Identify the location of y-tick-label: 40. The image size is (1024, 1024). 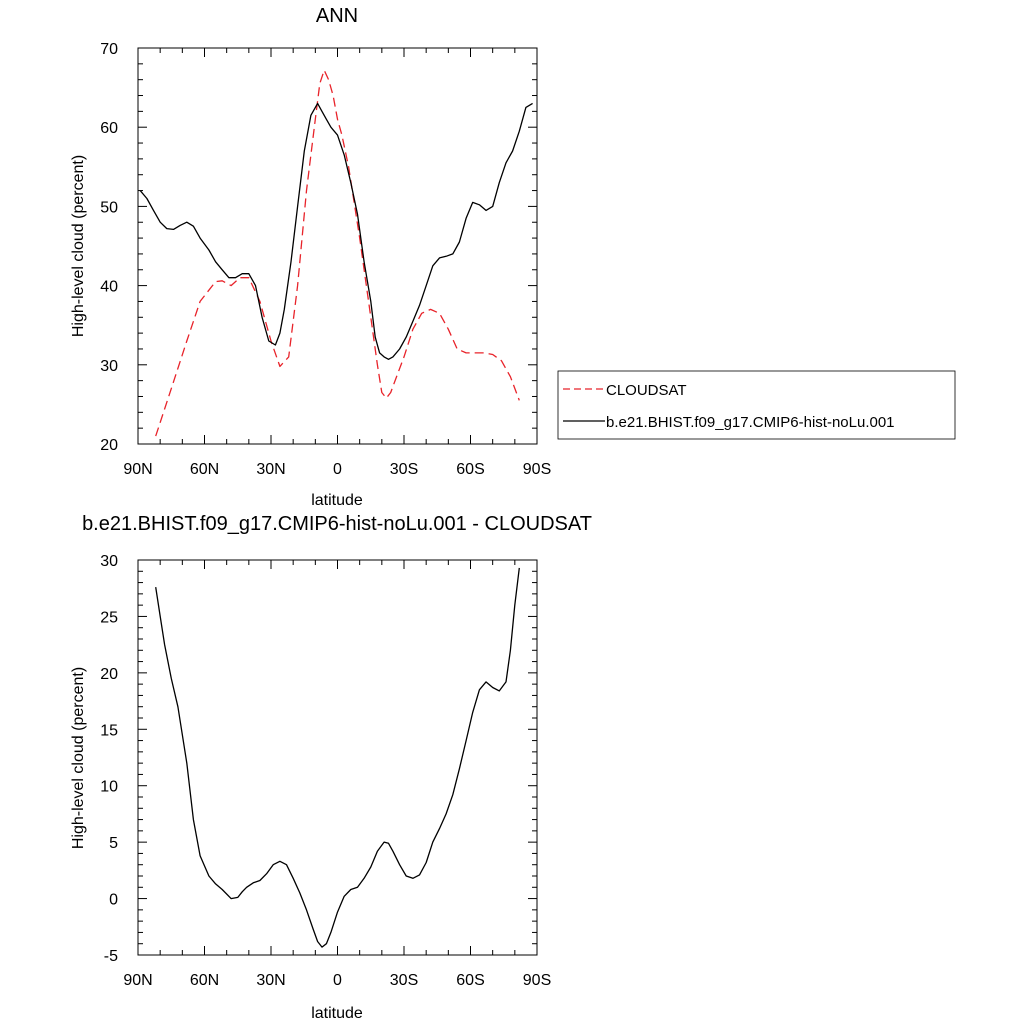
(109, 287).